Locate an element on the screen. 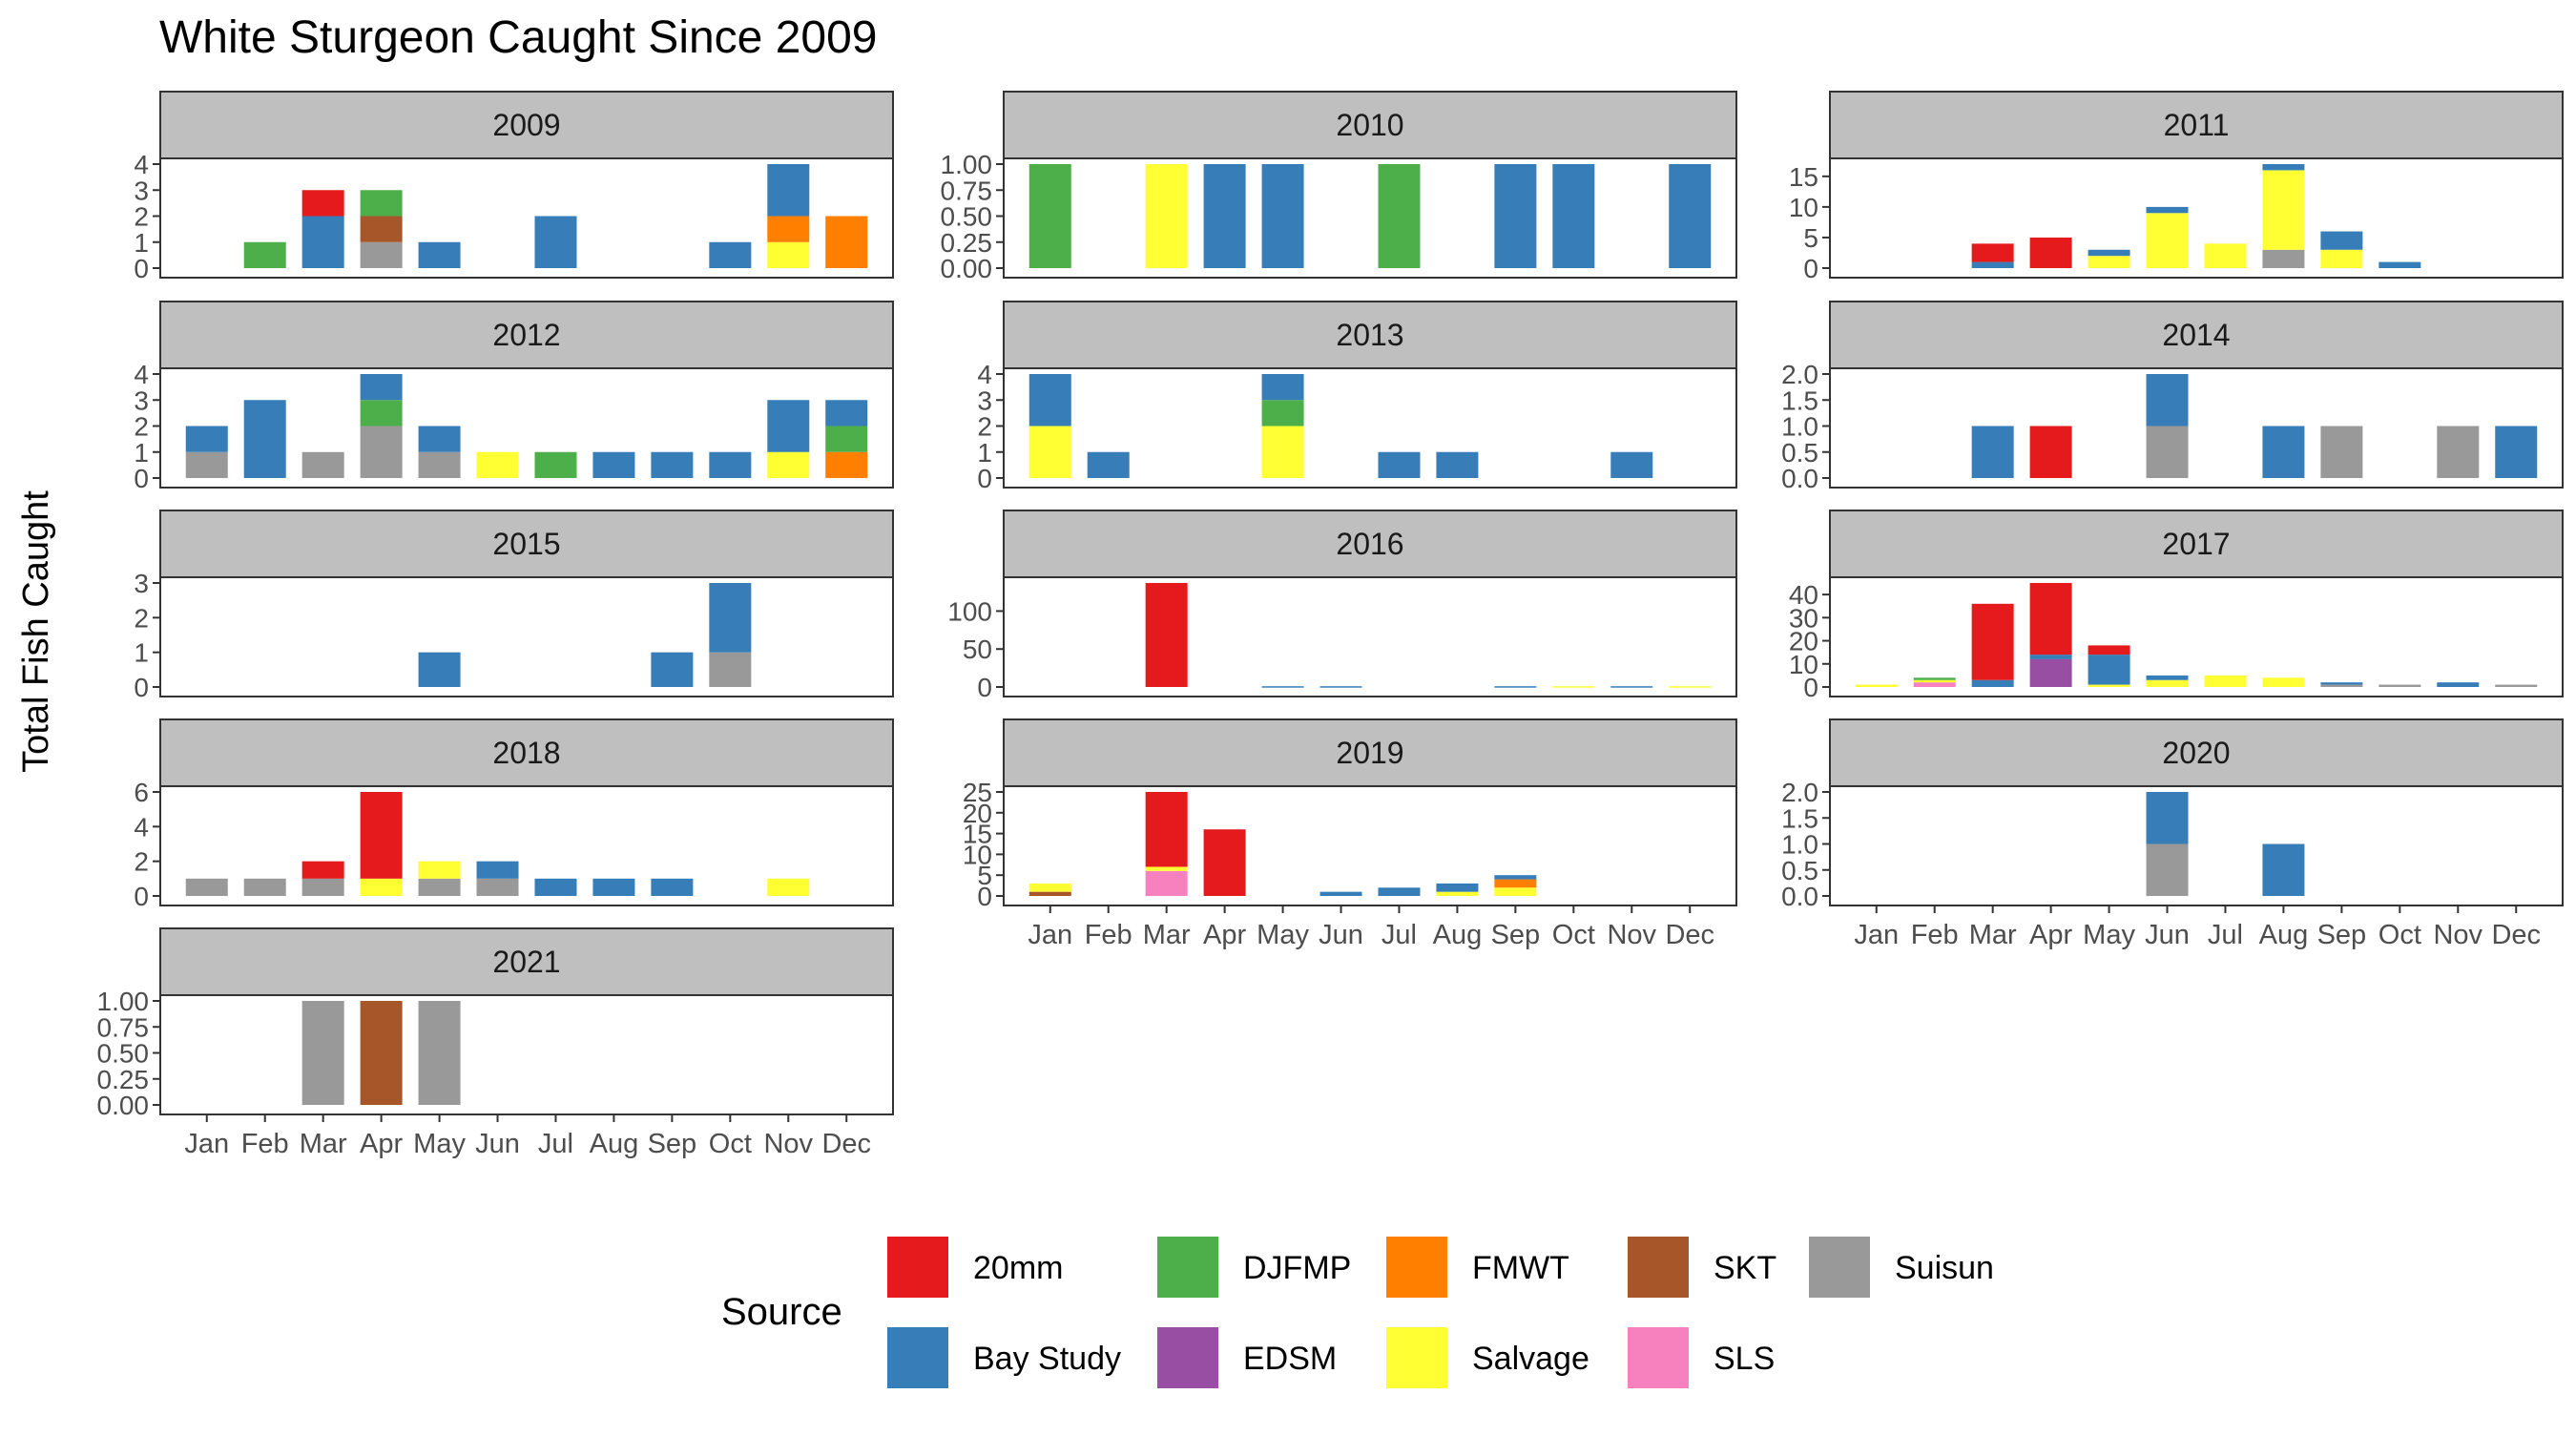 The height and width of the screenshot is (1436, 2576). legend-label: Salvage is located at coordinates (1530, 1359).